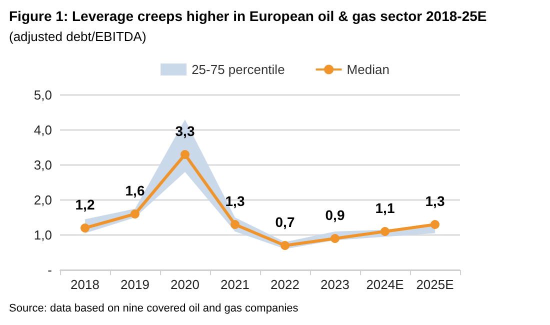 The height and width of the screenshot is (325, 550). What do you see at coordinates (335, 284) in the screenshot?
I see `x-tick-label: 2023` at bounding box center [335, 284].